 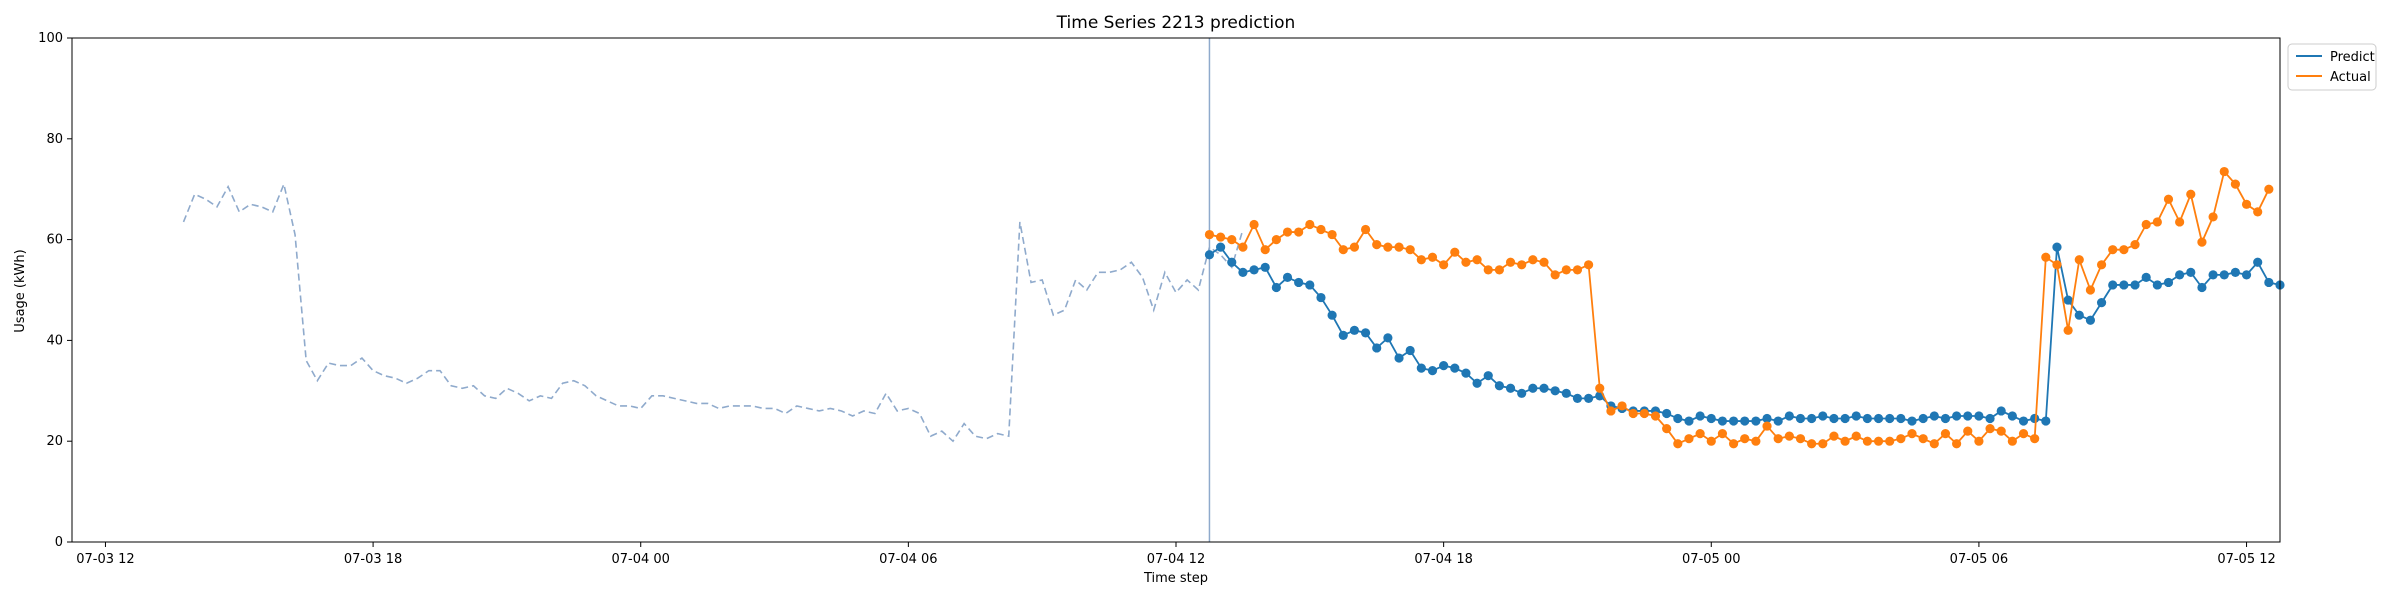 What do you see at coordinates (1176, 23) in the screenshot?
I see `chart-title: Time Series 2213 prediction` at bounding box center [1176, 23].